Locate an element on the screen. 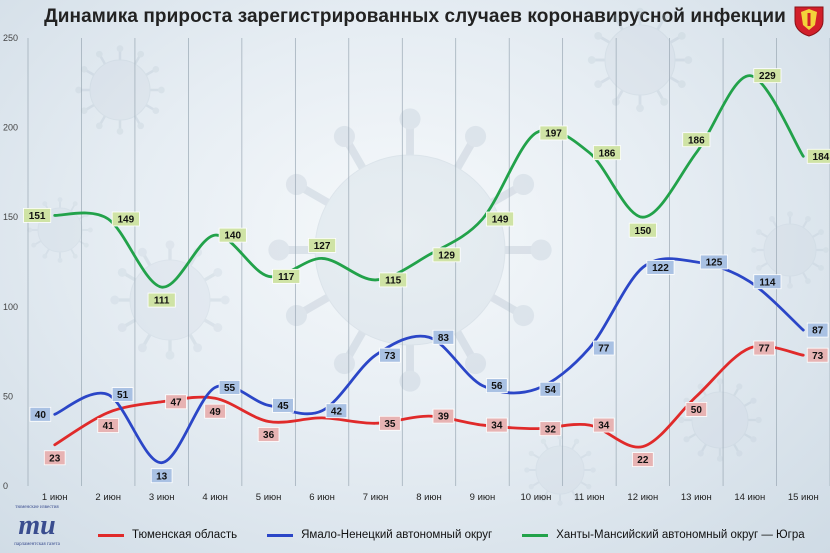 This screenshot has width=830, height=553. data-label: 49 is located at coordinates (215, 411).